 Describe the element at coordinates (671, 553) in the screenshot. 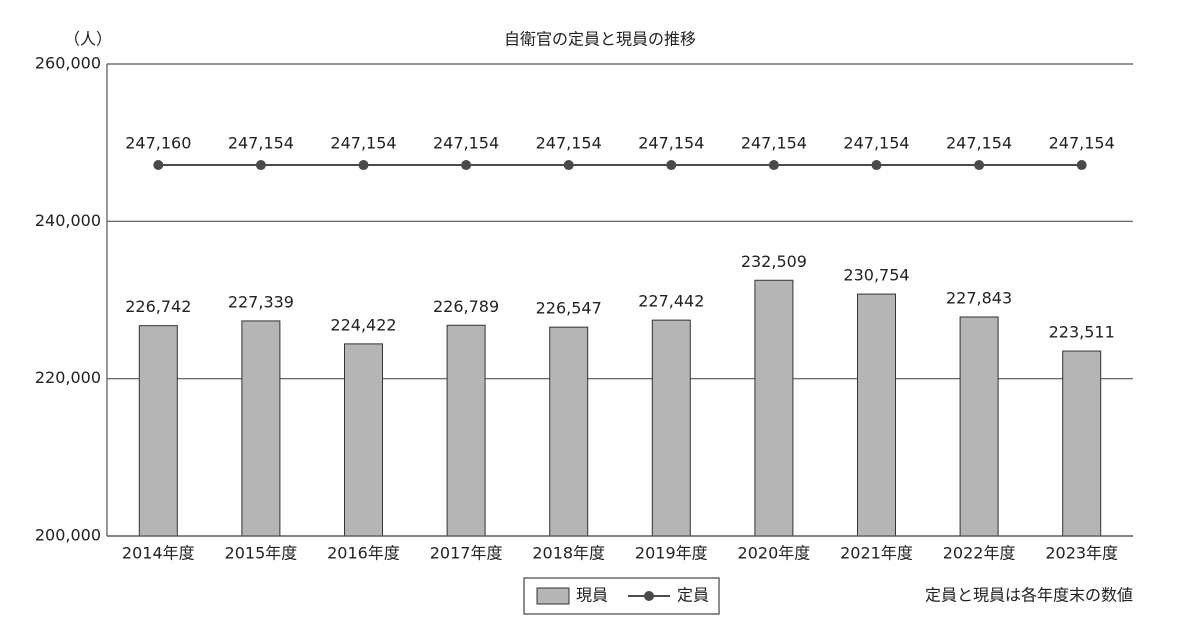

I see `x-tick-label: 2019年度` at that location.